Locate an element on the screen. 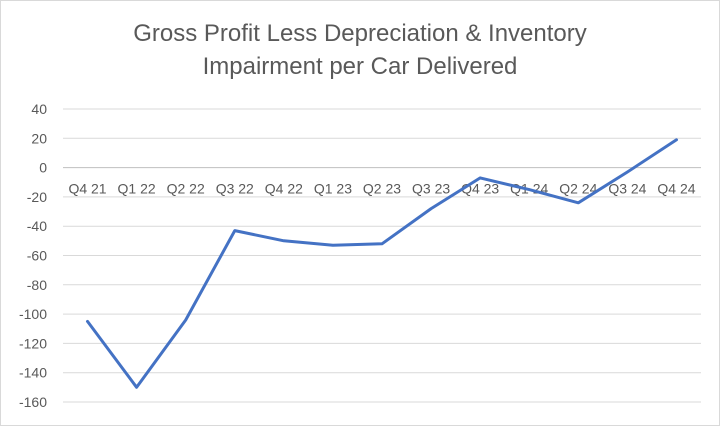 This screenshot has height=426, width=720. y-tick-label: 20 is located at coordinates (39, 138).